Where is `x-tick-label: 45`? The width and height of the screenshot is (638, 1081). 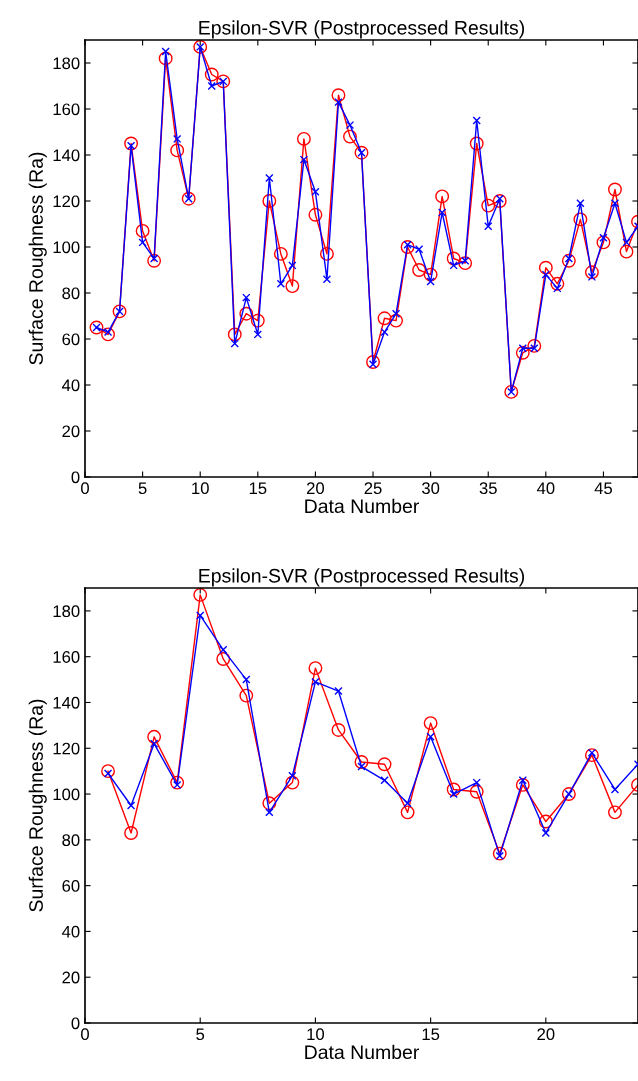 x-tick-label: 45 is located at coordinates (603, 488).